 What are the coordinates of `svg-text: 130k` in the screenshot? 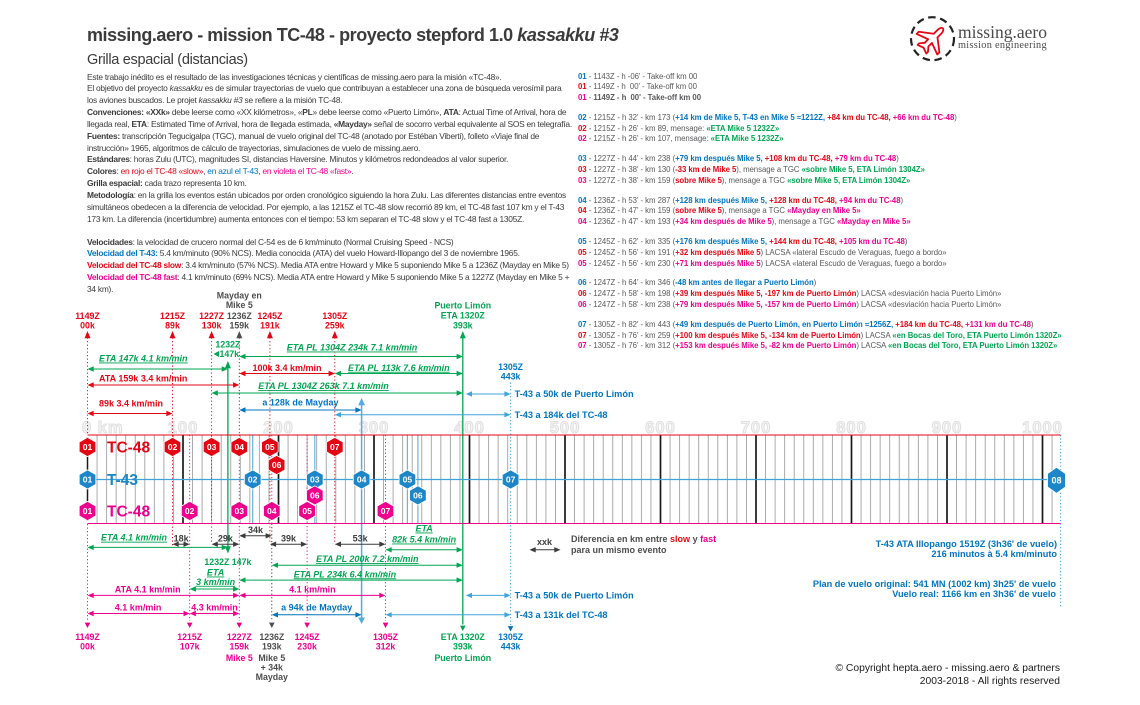 It's located at (212, 326).